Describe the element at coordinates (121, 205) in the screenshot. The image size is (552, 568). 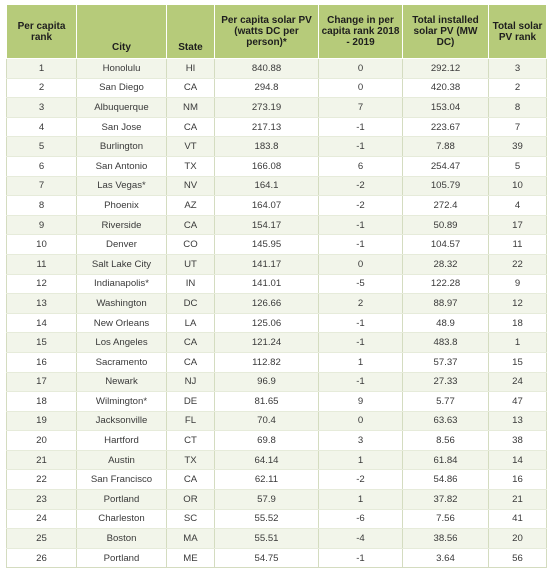
I see `cell-city: Phoenix` at that location.